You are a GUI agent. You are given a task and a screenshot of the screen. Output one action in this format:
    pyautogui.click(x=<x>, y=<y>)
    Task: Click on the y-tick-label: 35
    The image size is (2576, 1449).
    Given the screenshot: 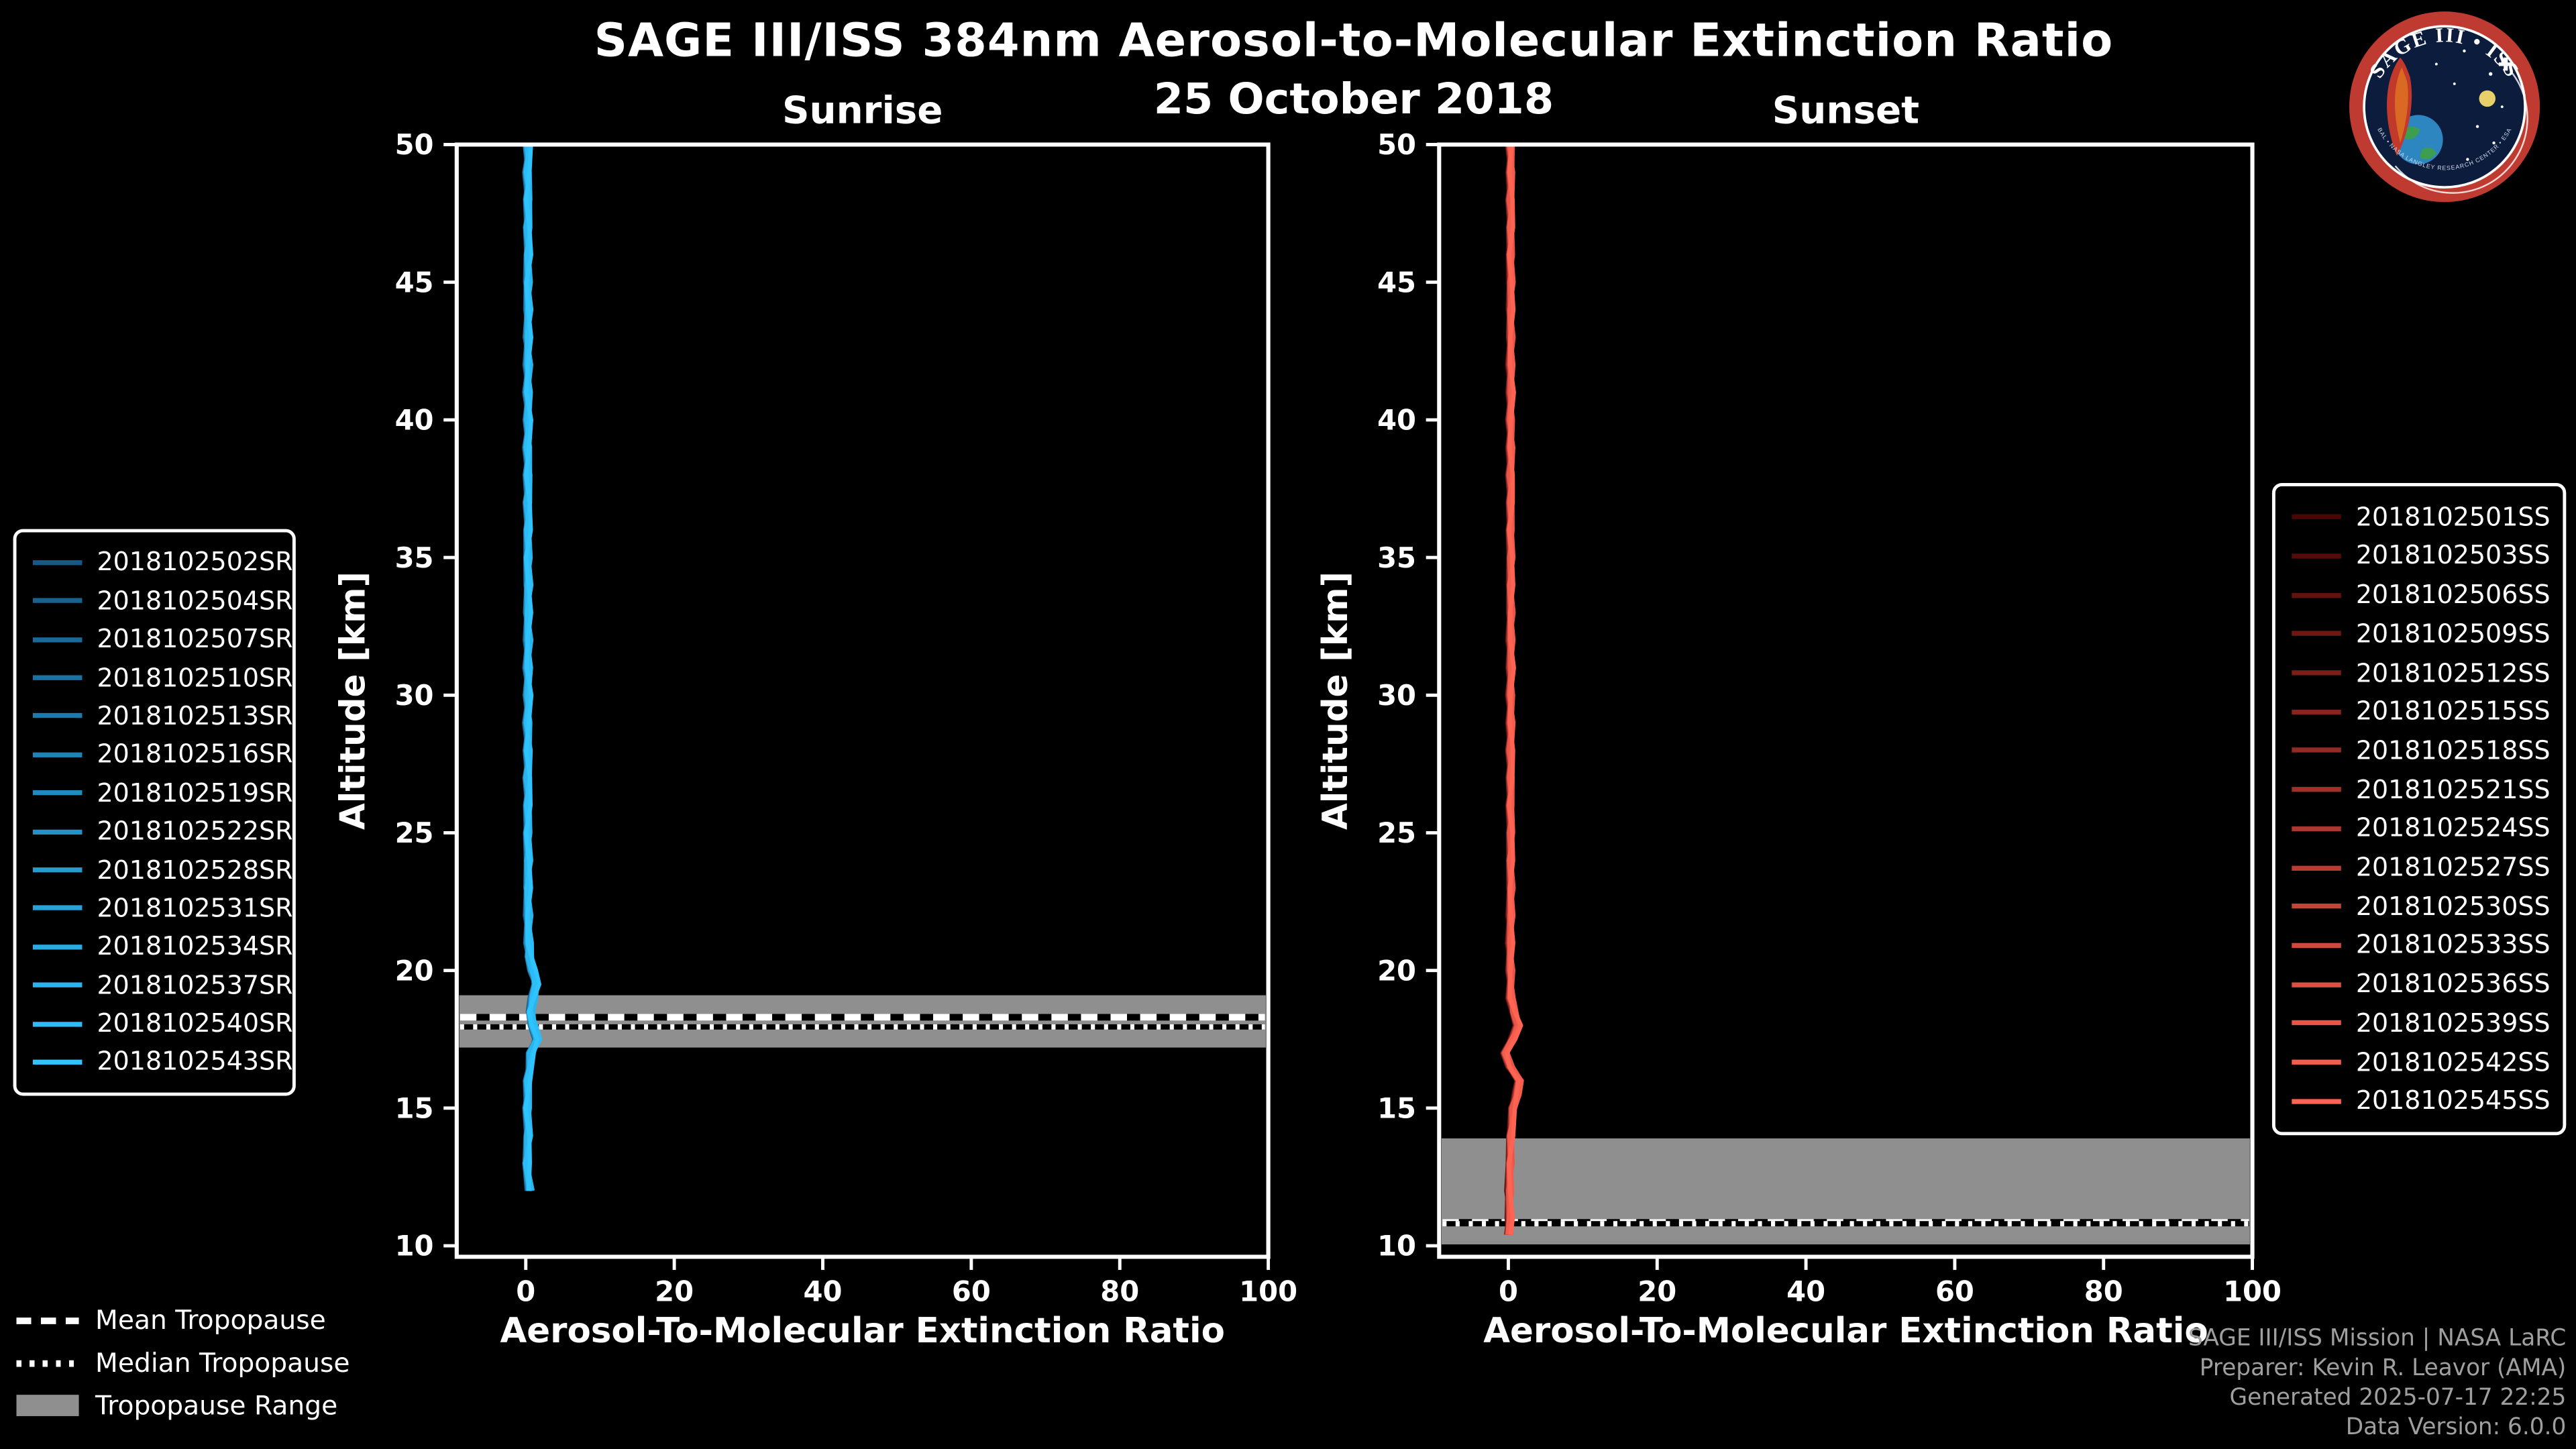 What is the action you would take?
    pyautogui.click(x=1396, y=557)
    